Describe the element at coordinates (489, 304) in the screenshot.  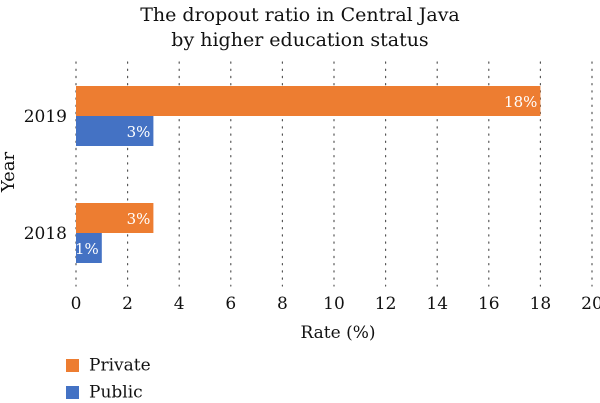
I see `x-tick-label-16: 16` at that location.